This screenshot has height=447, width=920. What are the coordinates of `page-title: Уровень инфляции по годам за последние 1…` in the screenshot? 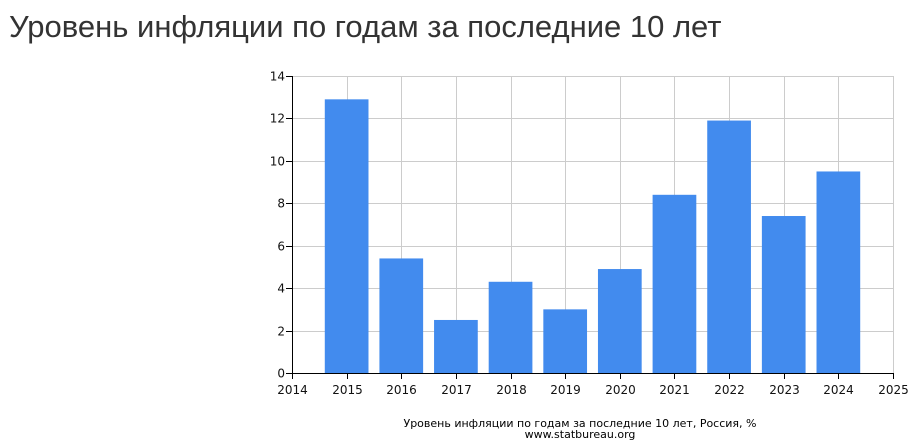 It's located at (365, 26).